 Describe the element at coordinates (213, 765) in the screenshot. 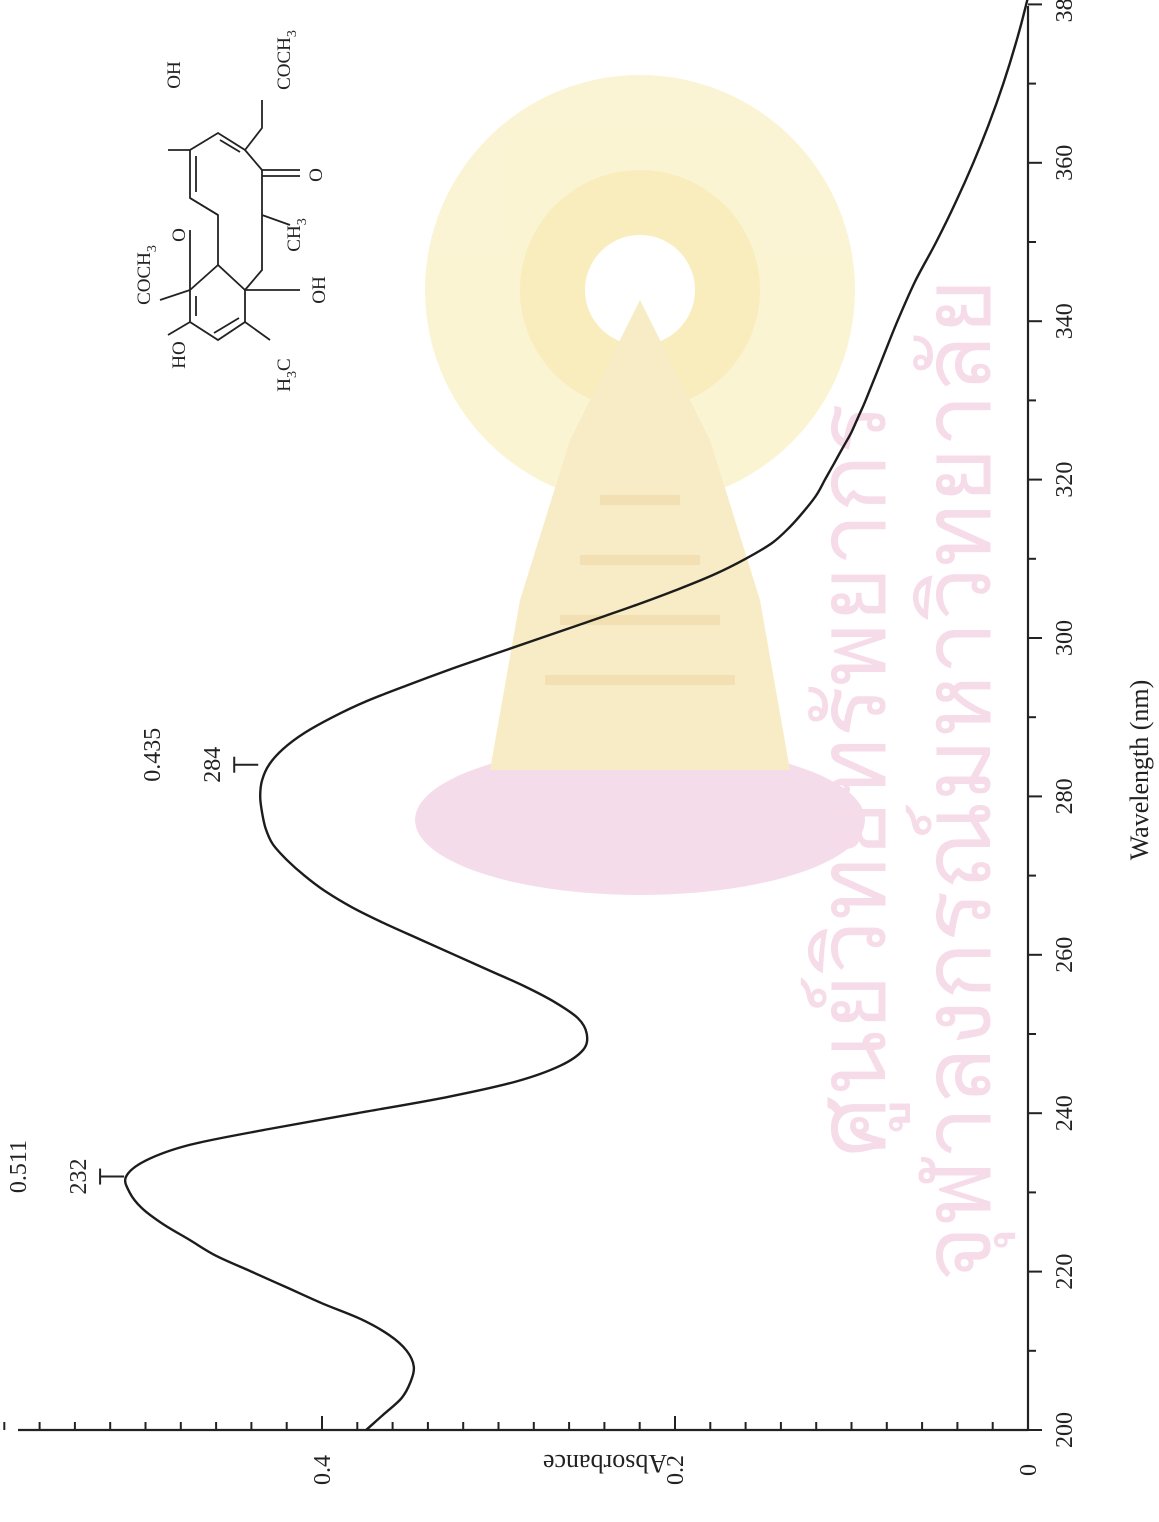

I see `peak-wavelength-label: 284` at that location.